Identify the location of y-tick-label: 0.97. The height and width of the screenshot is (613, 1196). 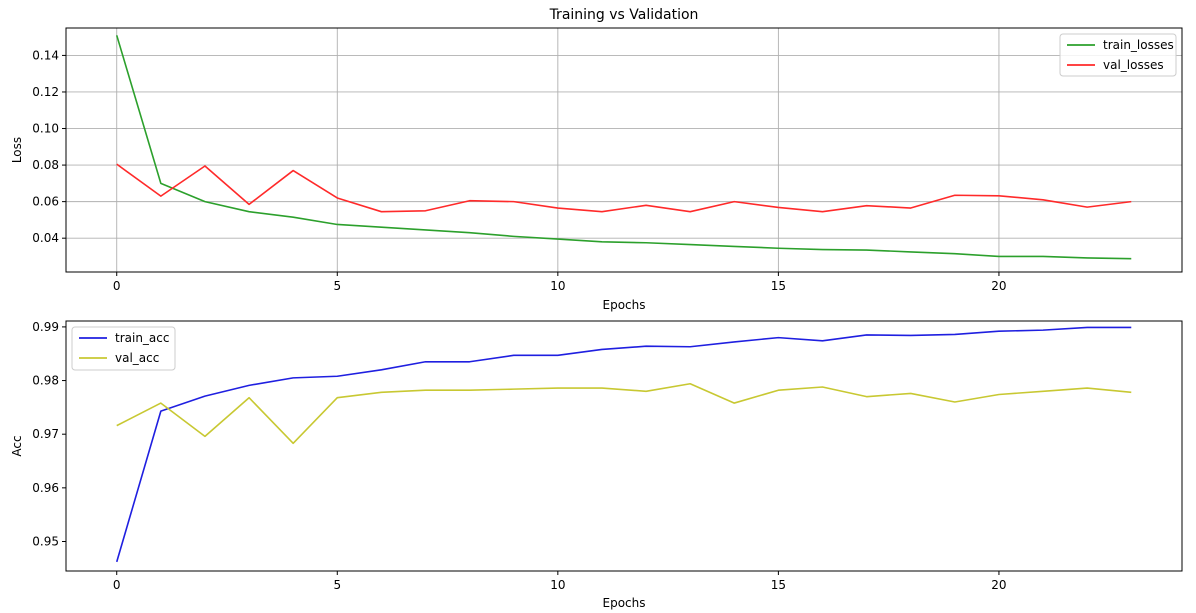
(45, 434).